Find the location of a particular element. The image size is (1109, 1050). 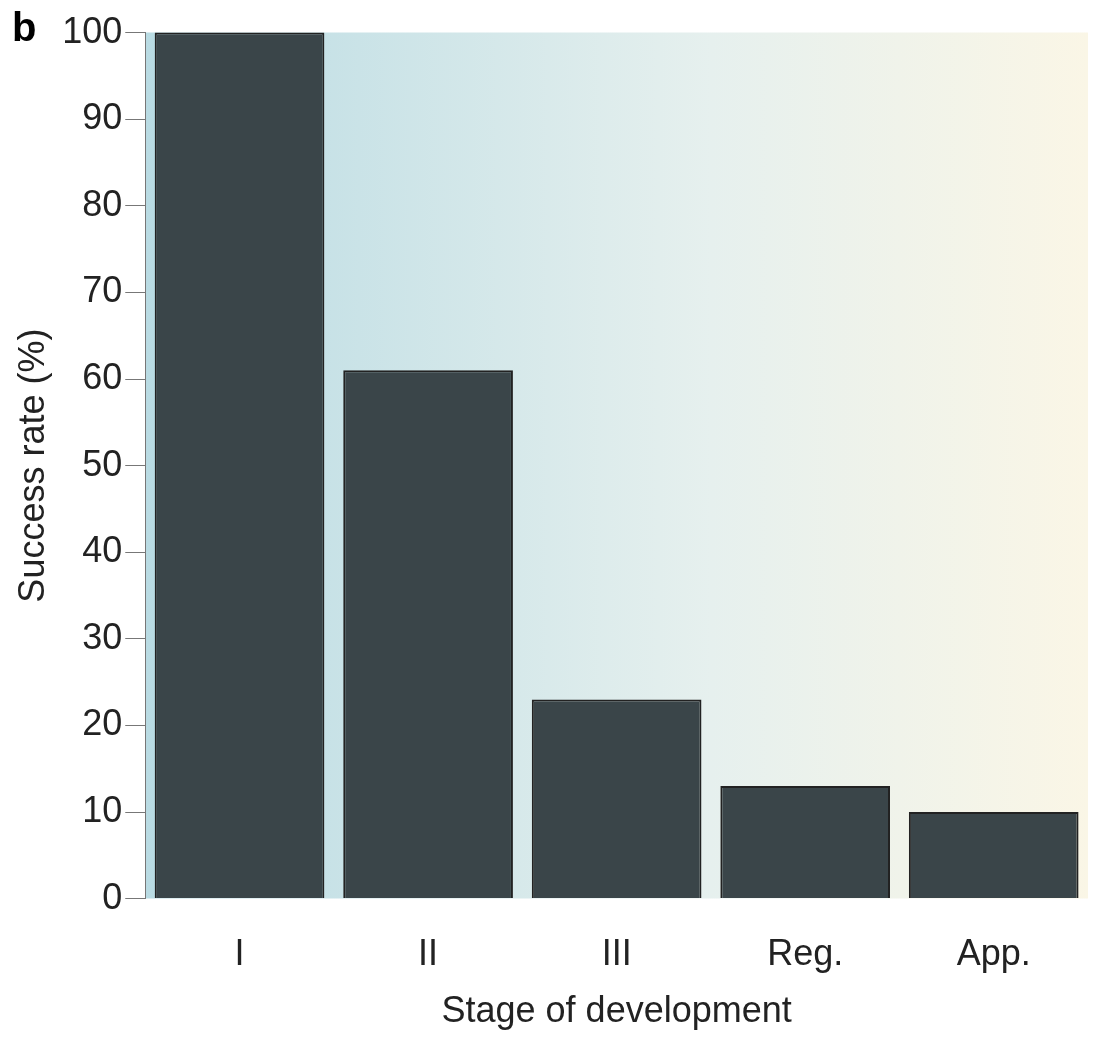

y-axis-title: Success rate (%) is located at coordinates (31, 465).